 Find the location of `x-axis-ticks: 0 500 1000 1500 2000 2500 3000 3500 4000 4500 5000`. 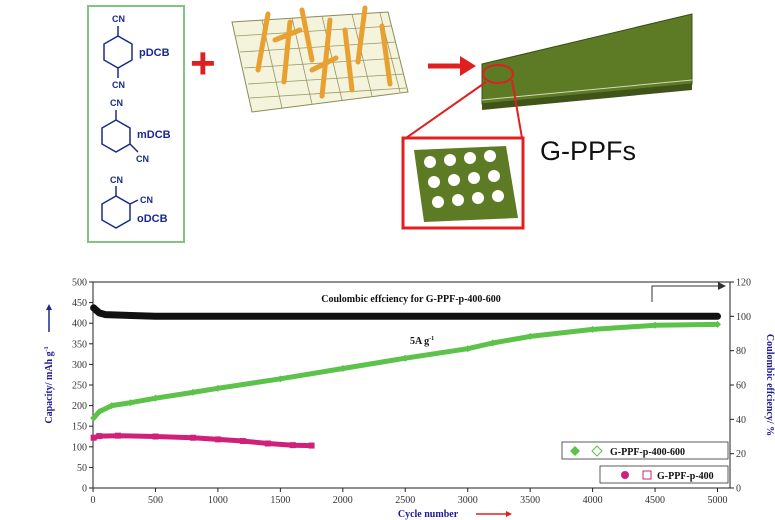

x-axis-ticks: 0 500 1000 1500 2000 2500 3000 3500 4000 4500 5000 is located at coordinates (409, 497).